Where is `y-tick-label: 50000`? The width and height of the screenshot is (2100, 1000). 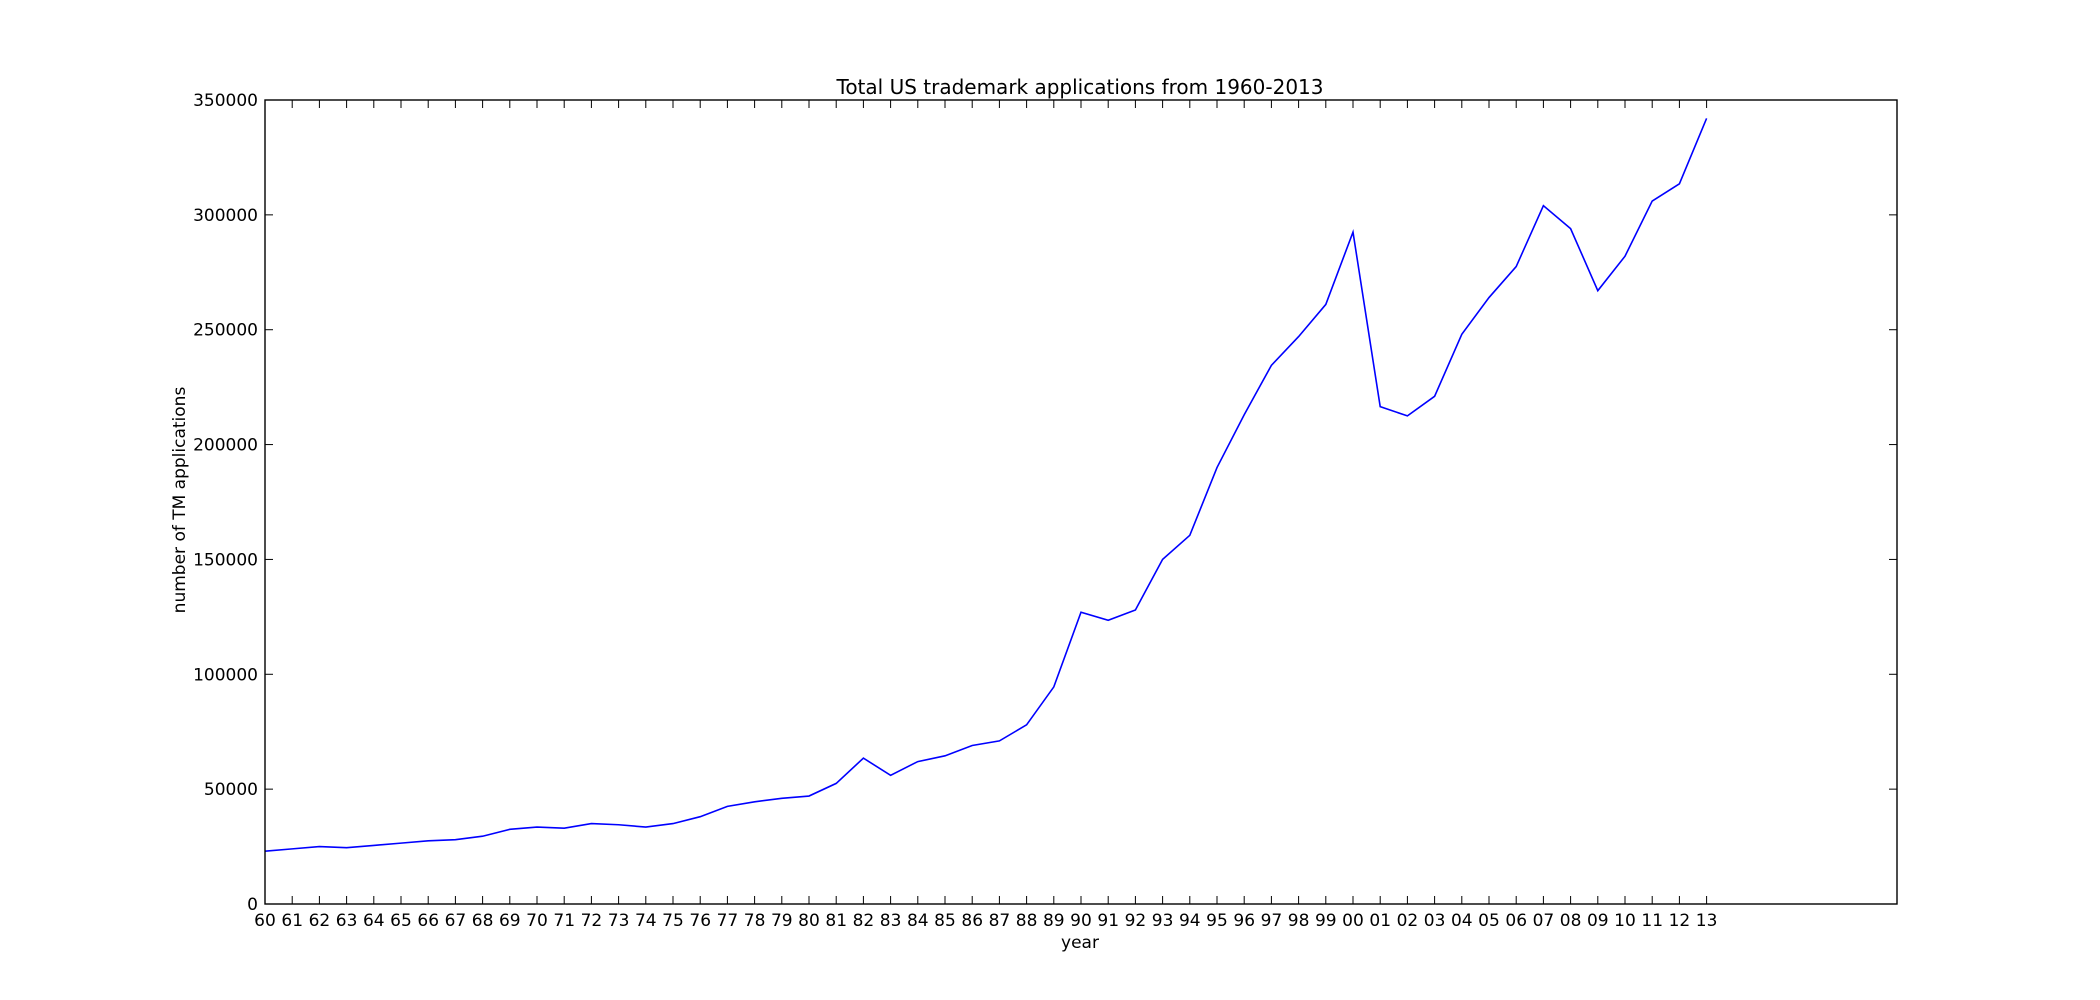
y-tick-label: 50000 is located at coordinates (231, 790).